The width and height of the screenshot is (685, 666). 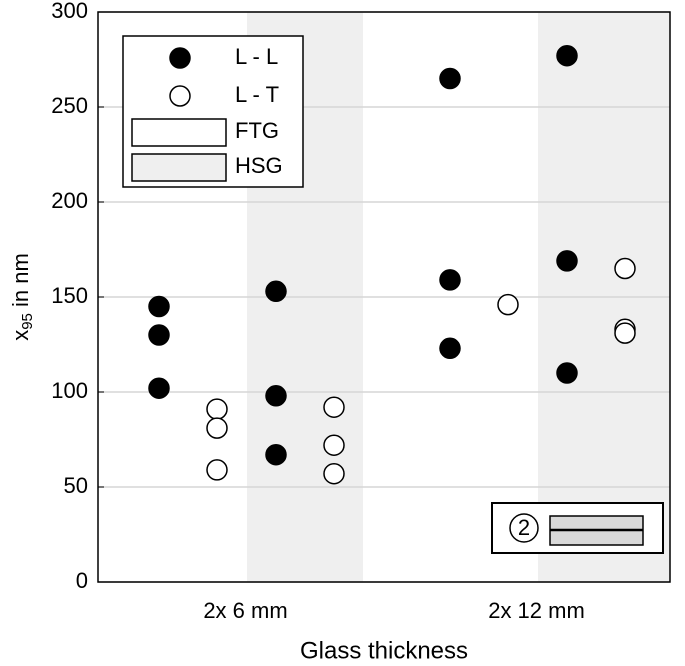 I want to click on y-tick-label: 100, so click(x=69, y=390).